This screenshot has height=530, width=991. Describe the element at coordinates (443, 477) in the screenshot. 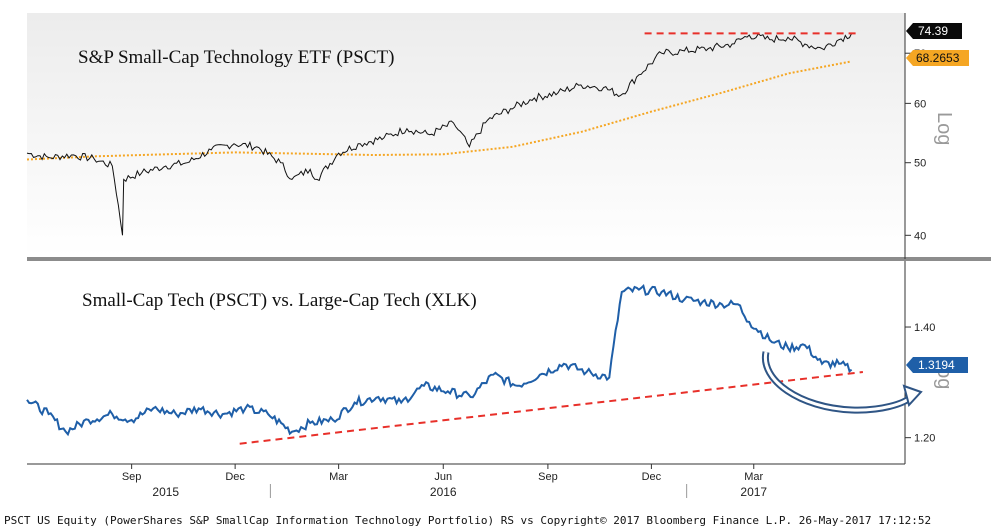

I see `month-tick-label: Jun` at that location.